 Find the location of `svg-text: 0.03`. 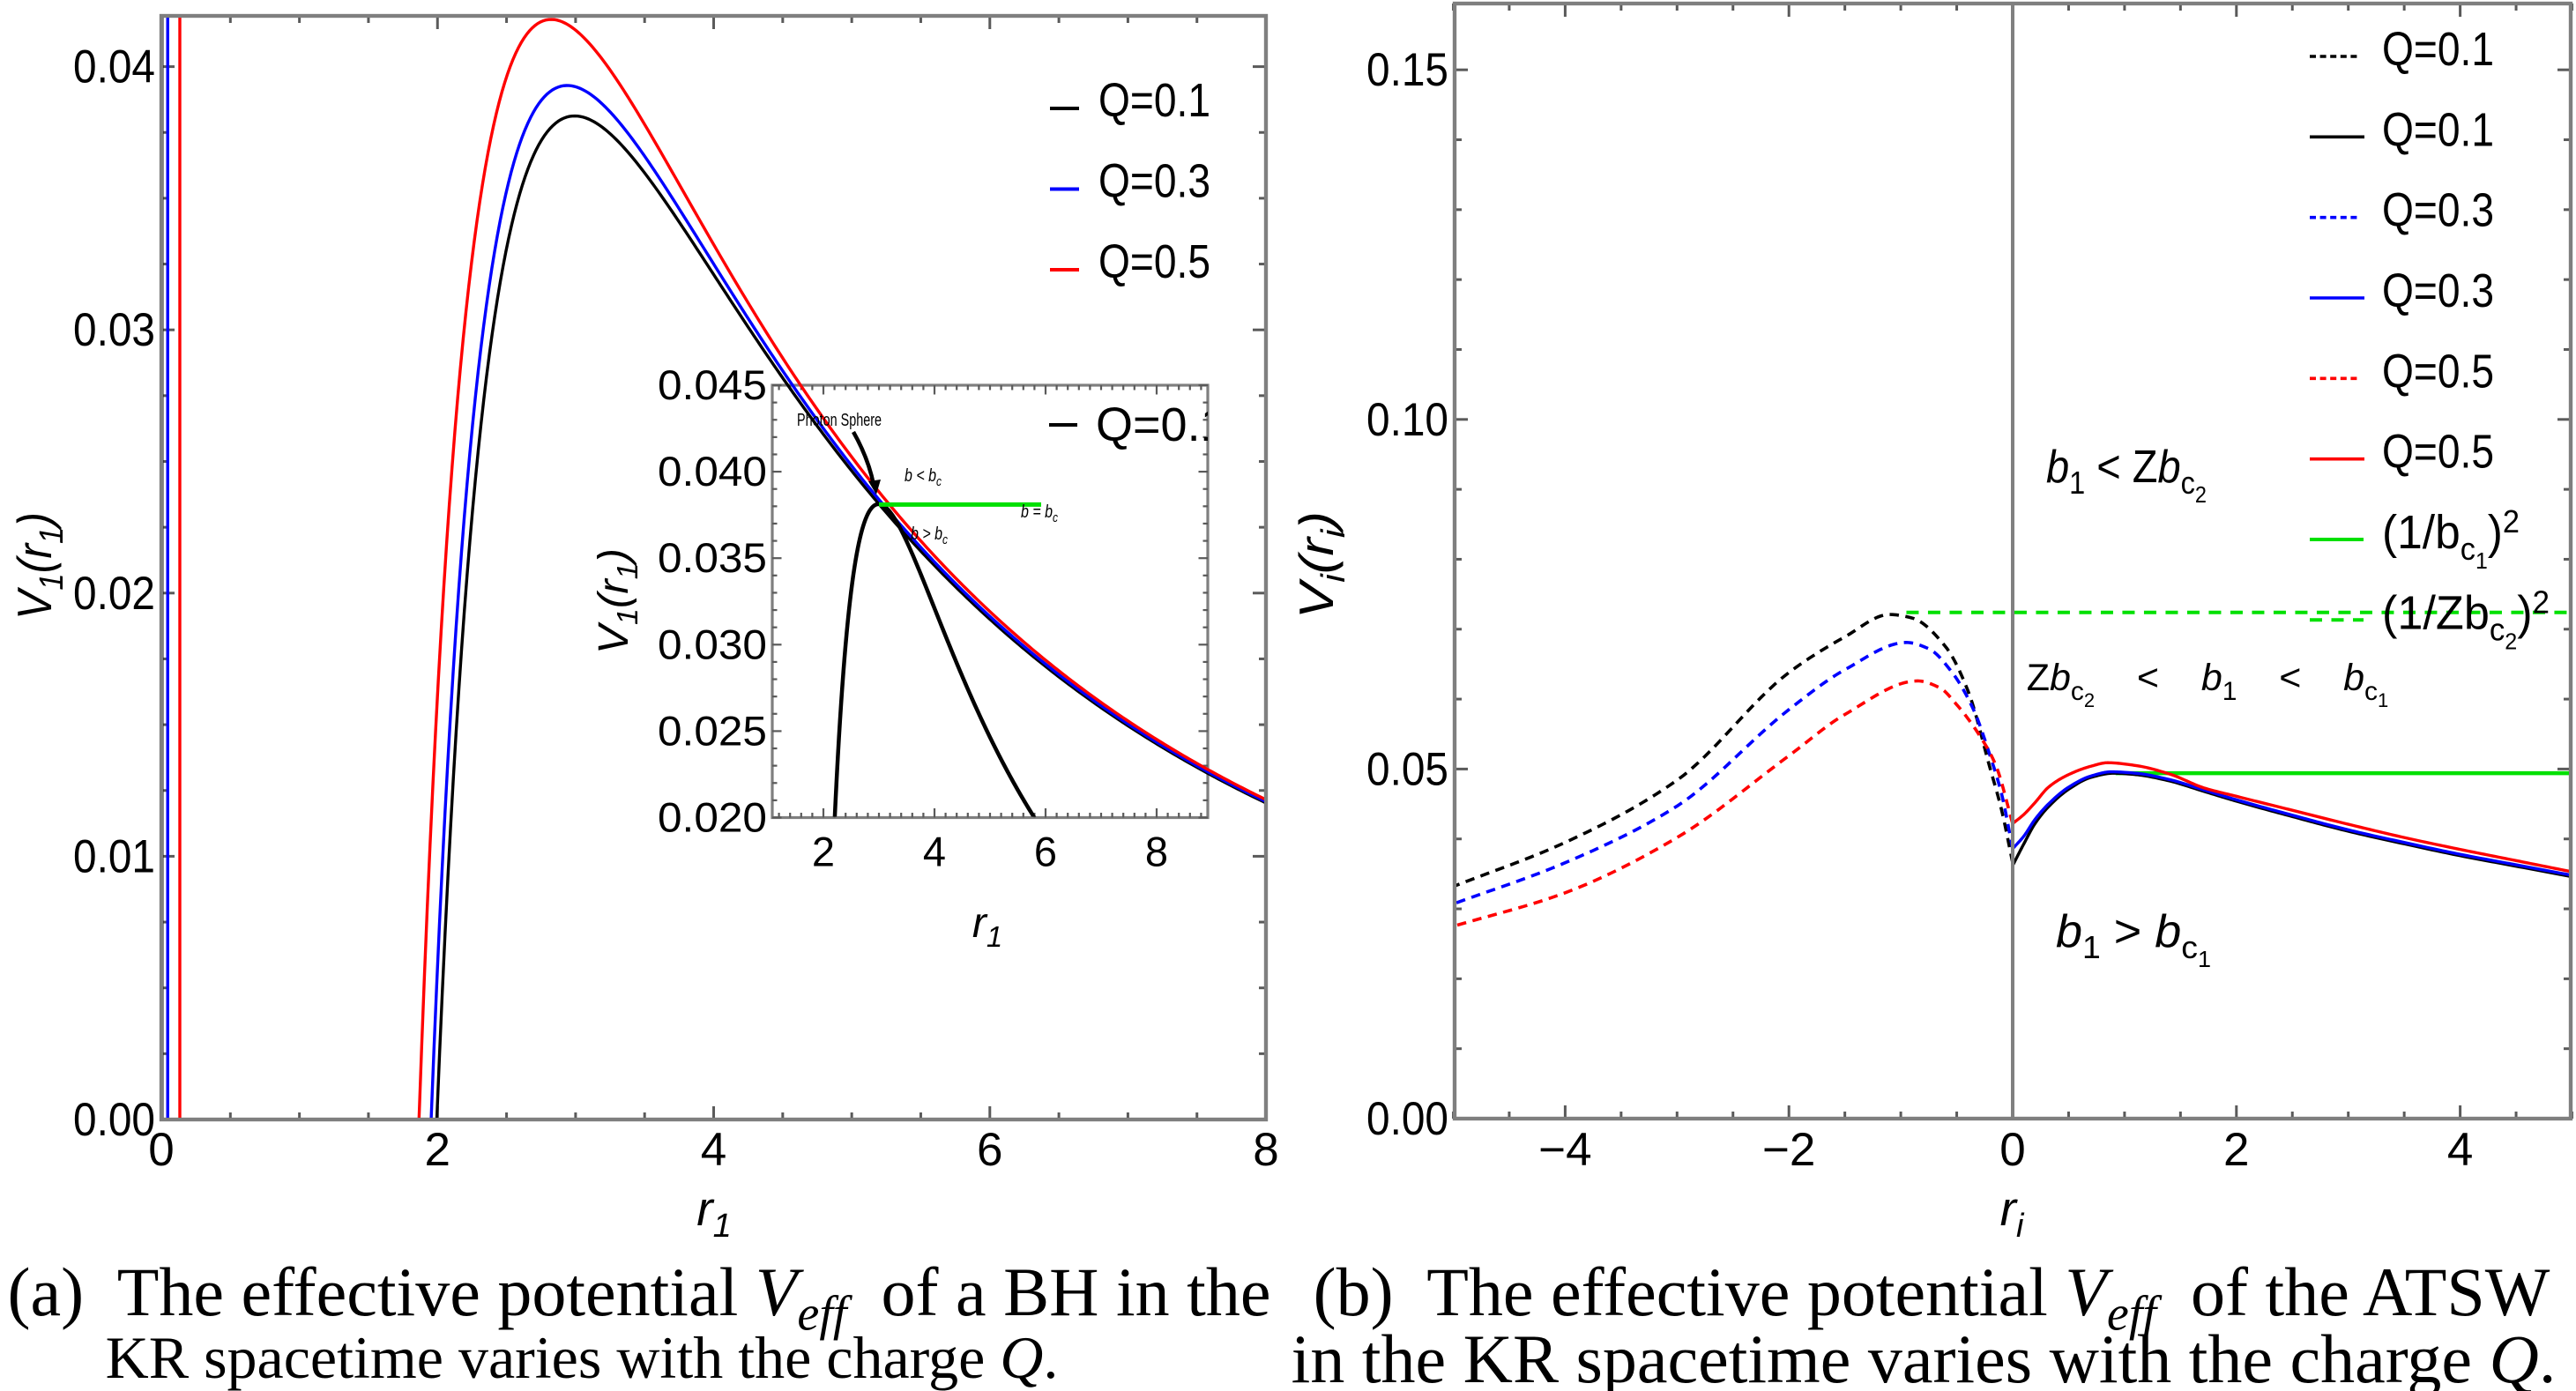

svg-text: 0.03 is located at coordinates (114, 330).